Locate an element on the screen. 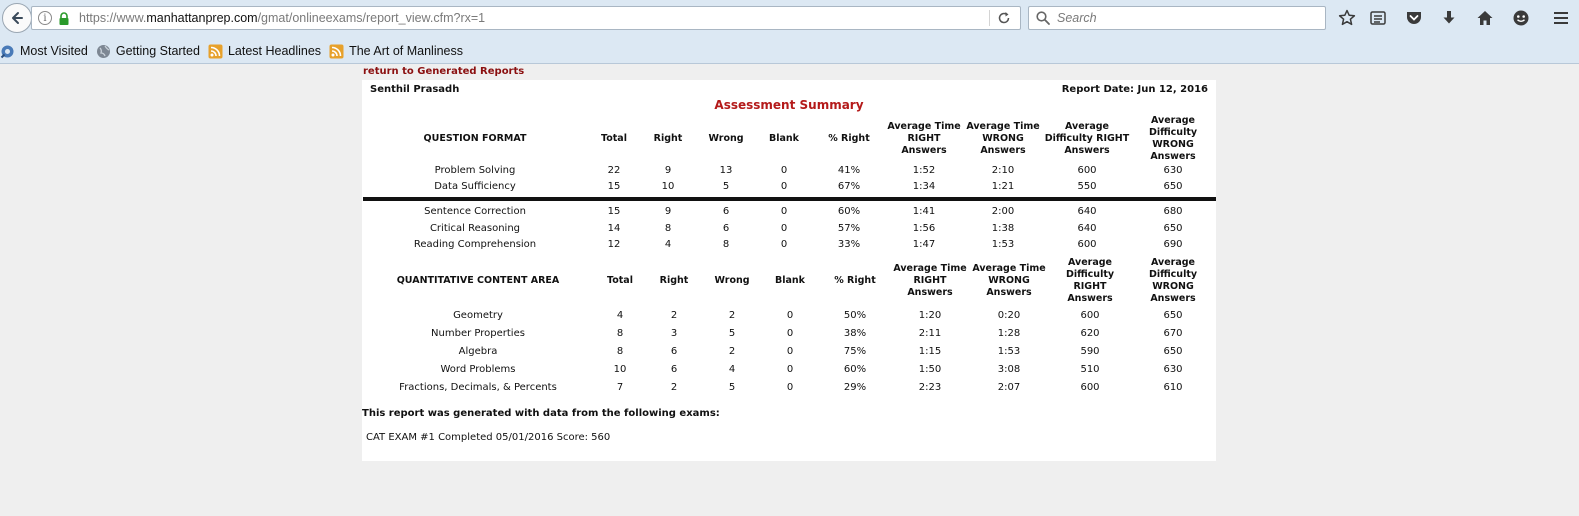  column-header: Right is located at coordinates (674, 280).